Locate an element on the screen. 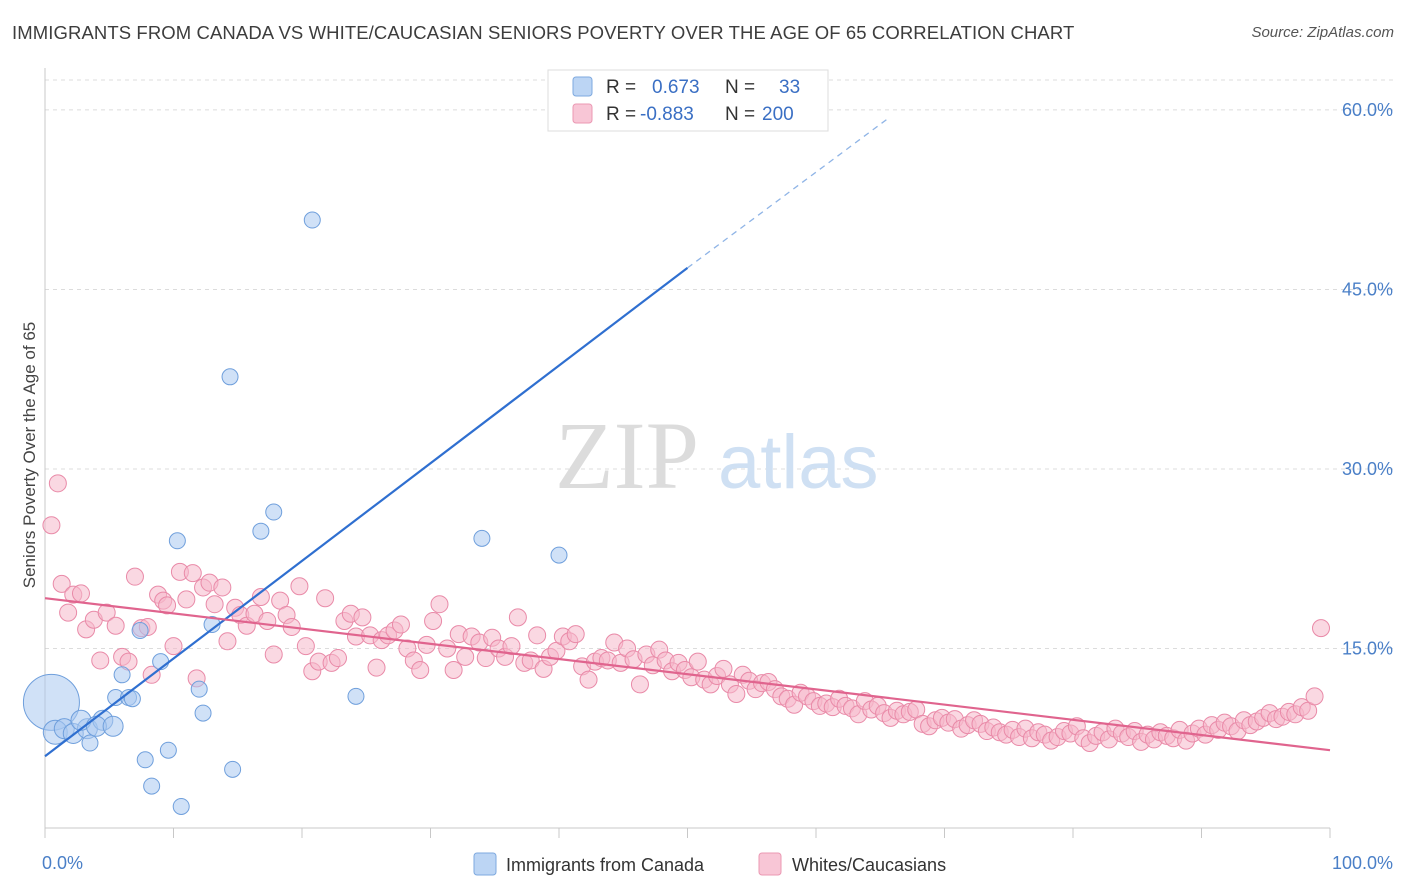 The height and width of the screenshot is (892, 1406). x-tick-labels: 0.0% 100.0% is located at coordinates (717, 863).